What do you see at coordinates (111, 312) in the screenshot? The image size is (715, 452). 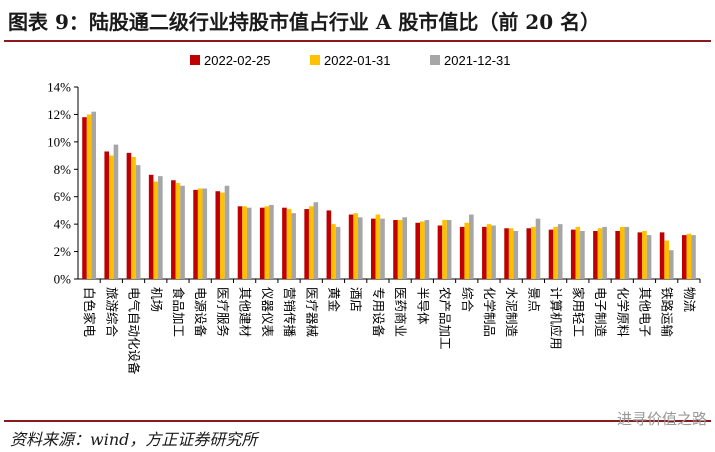 I see `x-tick-label: 旅游综合` at bounding box center [111, 312].